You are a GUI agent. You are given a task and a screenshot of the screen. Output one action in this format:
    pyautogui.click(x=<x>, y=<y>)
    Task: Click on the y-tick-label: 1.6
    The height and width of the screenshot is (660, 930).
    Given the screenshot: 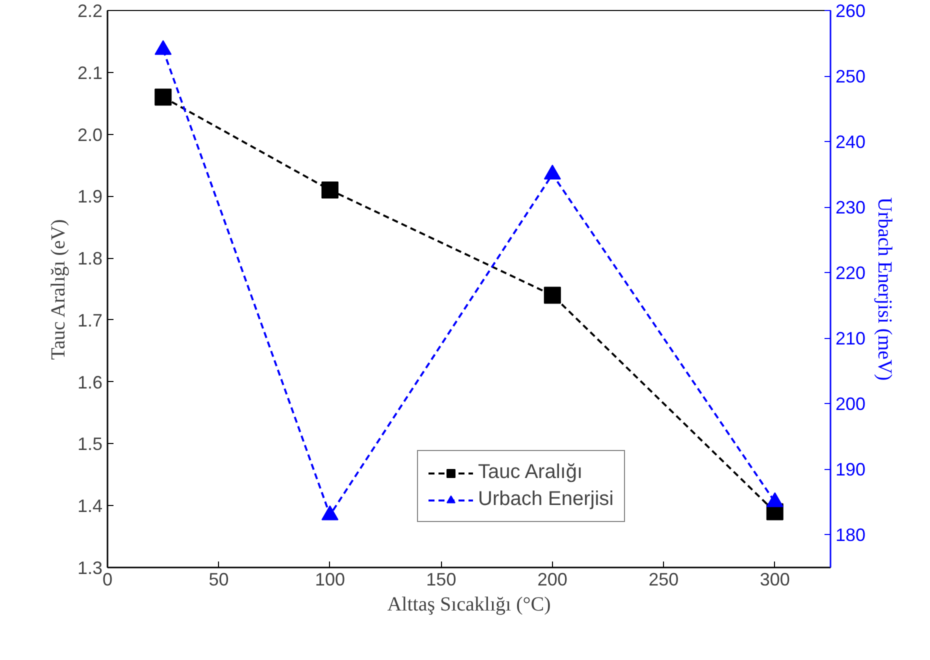 What is the action you would take?
    pyautogui.click(x=90, y=382)
    